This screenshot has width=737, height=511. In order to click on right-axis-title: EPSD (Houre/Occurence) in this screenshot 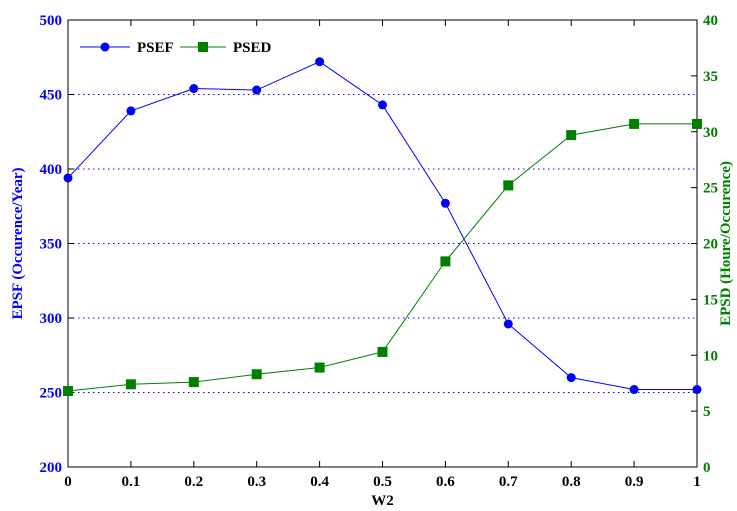, I will do `click(726, 243)`.